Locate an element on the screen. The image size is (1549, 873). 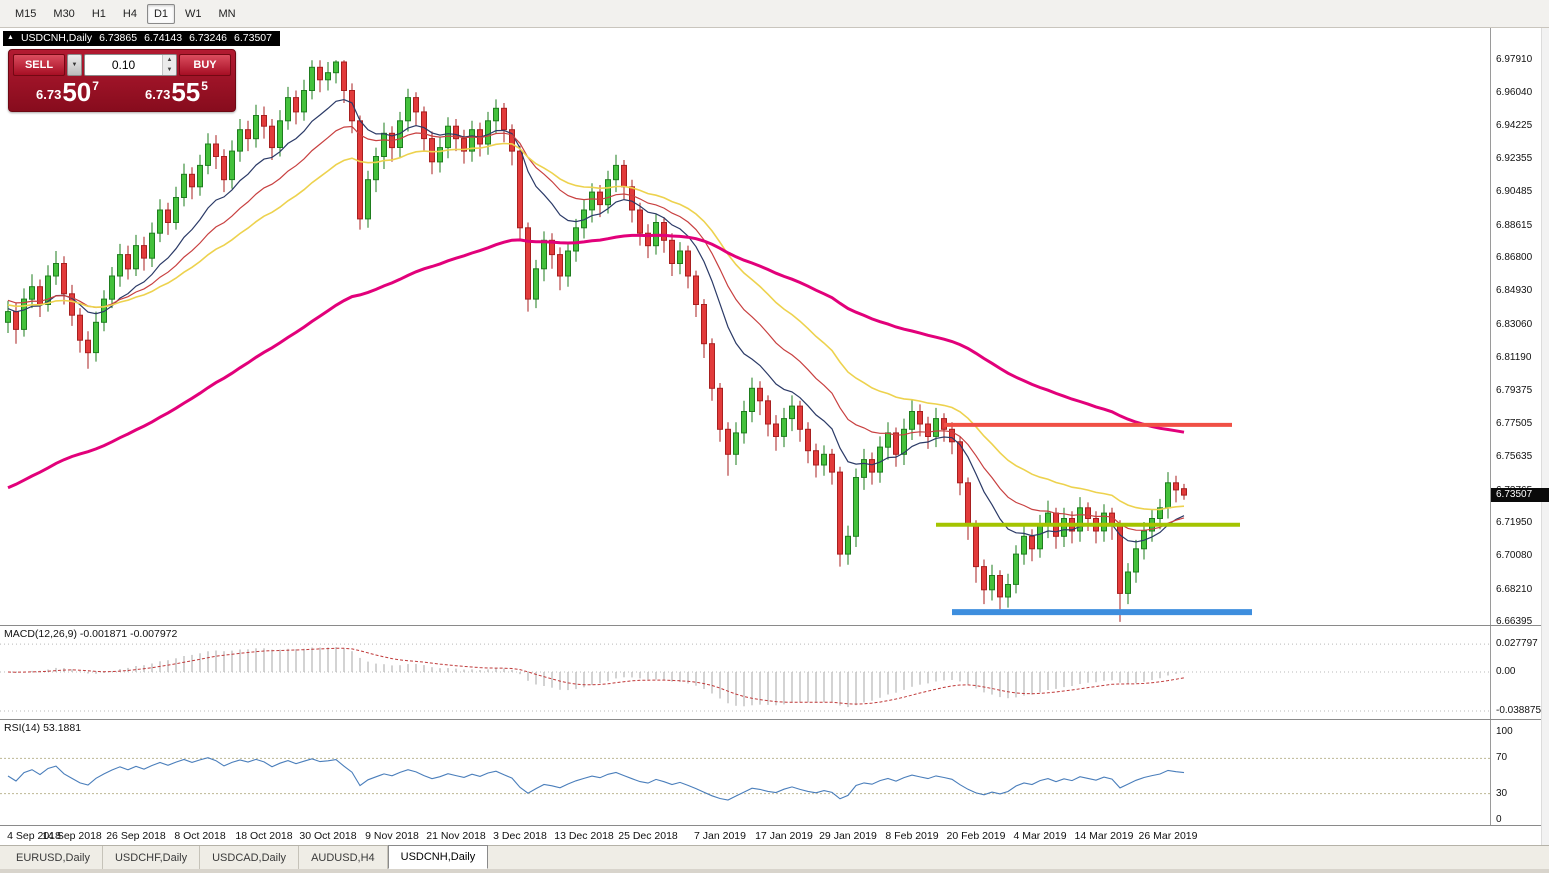
rsi-axis-label: 70 is located at coordinates (1502, 757).